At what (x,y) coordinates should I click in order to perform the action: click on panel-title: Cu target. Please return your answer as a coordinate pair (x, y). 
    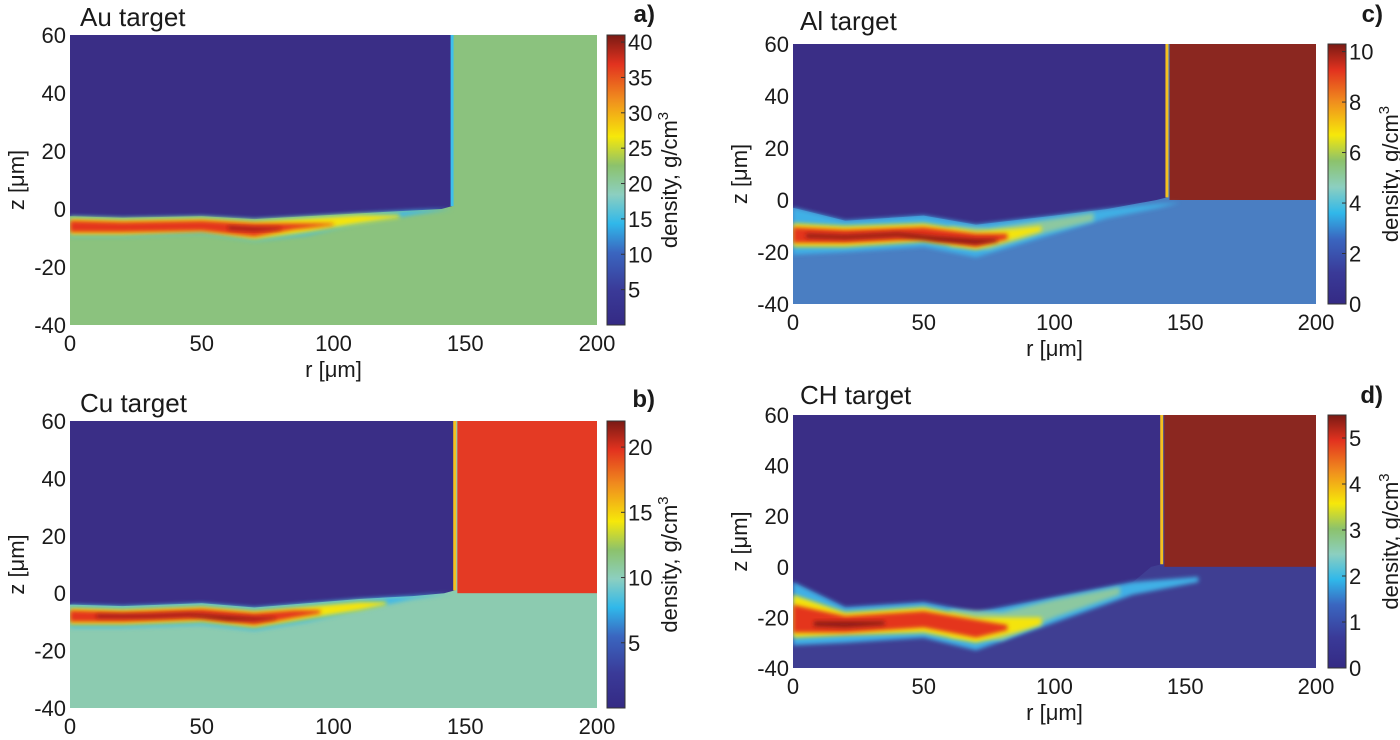
    Looking at the image, I should click on (134, 403).